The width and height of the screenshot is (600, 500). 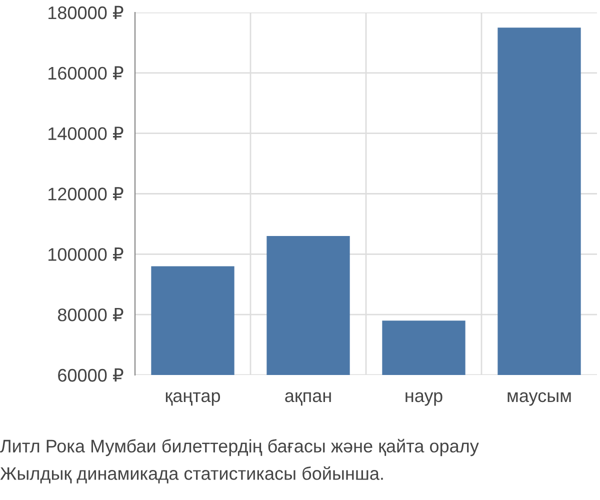 I want to click on y-tick-label: 140000 ₽, so click(x=86, y=133).